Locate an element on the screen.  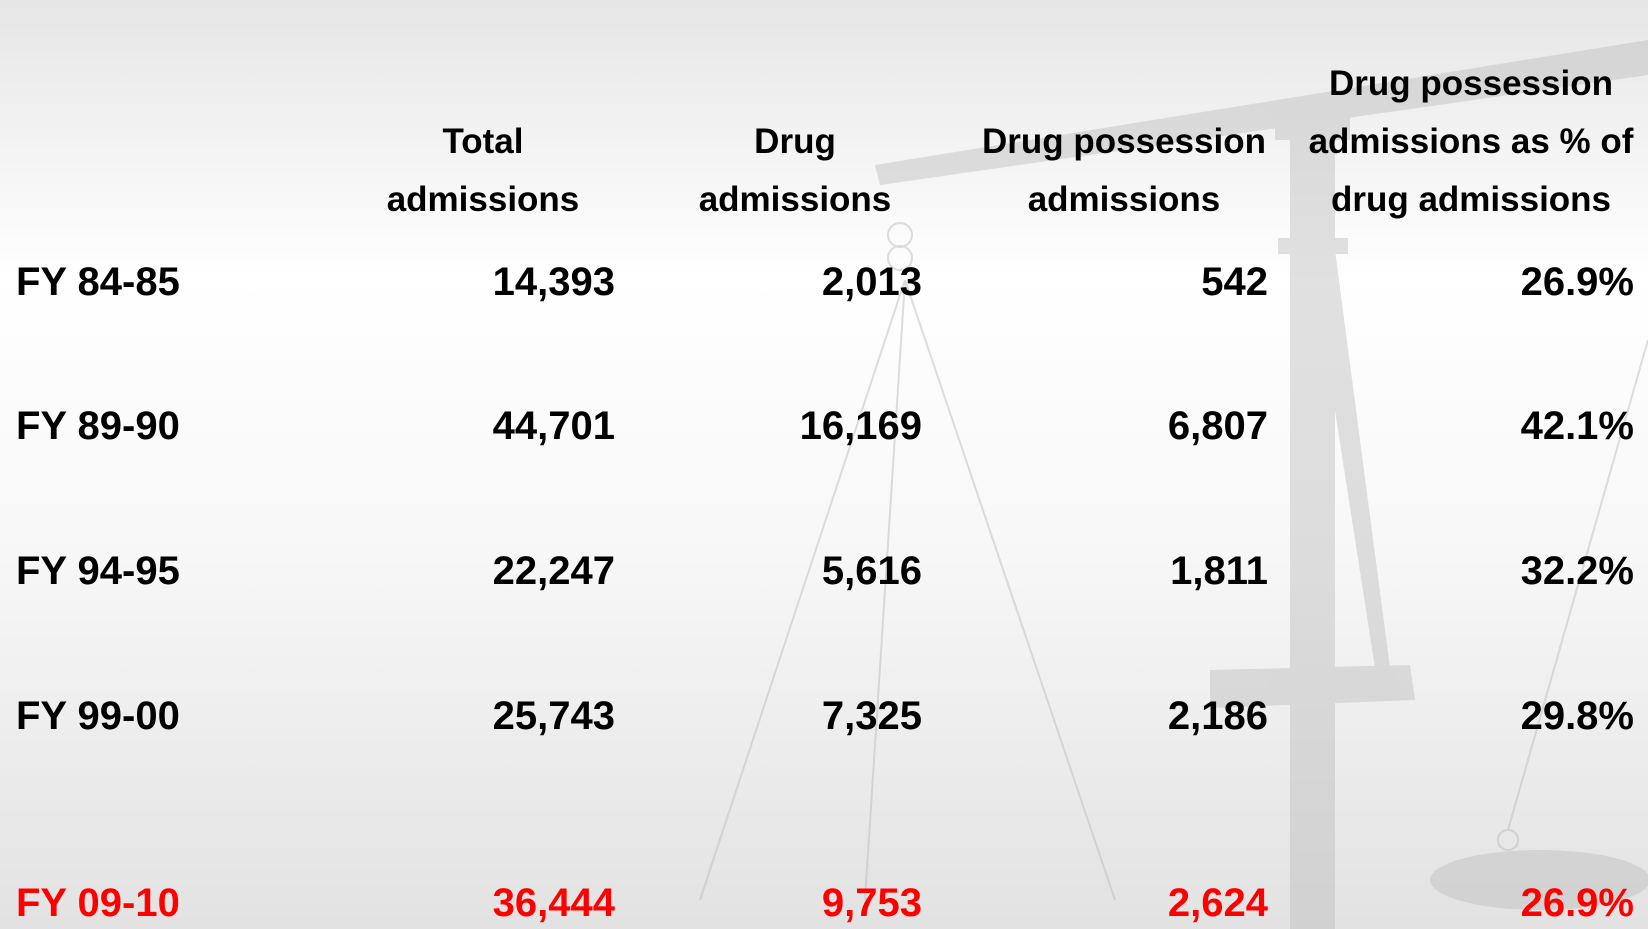
column-header: Total admissions is located at coordinates (483, 170).